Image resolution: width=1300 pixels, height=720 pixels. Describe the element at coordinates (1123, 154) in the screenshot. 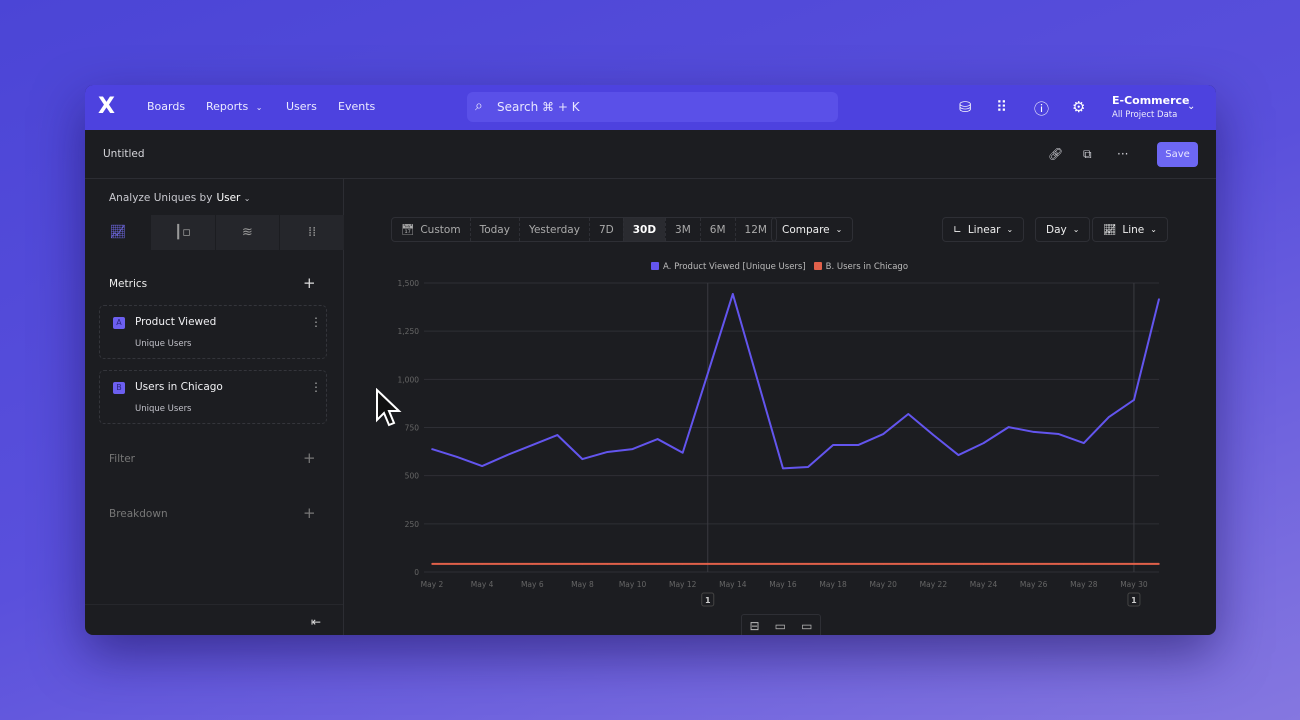

I see `more-icon: ···` at that location.